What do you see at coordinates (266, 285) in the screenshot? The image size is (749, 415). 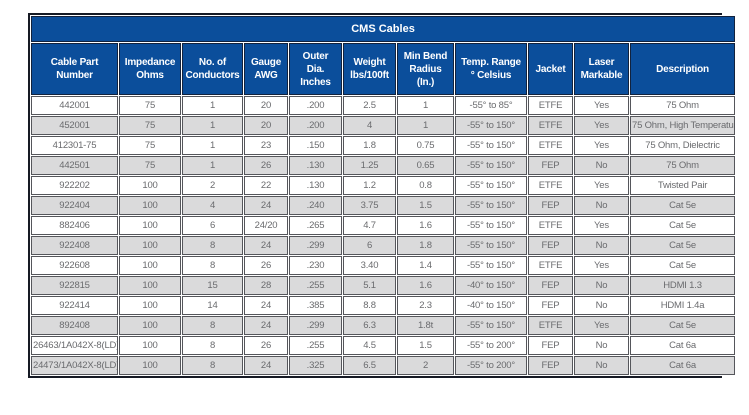 I see `table-cell: 28` at bounding box center [266, 285].